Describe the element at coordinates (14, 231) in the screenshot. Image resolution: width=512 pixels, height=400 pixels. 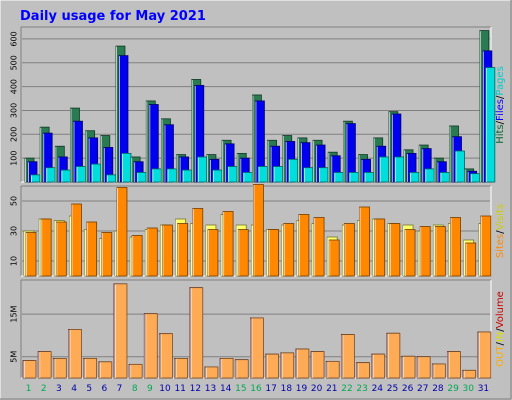
I see `y-tick-label: 30` at that location.